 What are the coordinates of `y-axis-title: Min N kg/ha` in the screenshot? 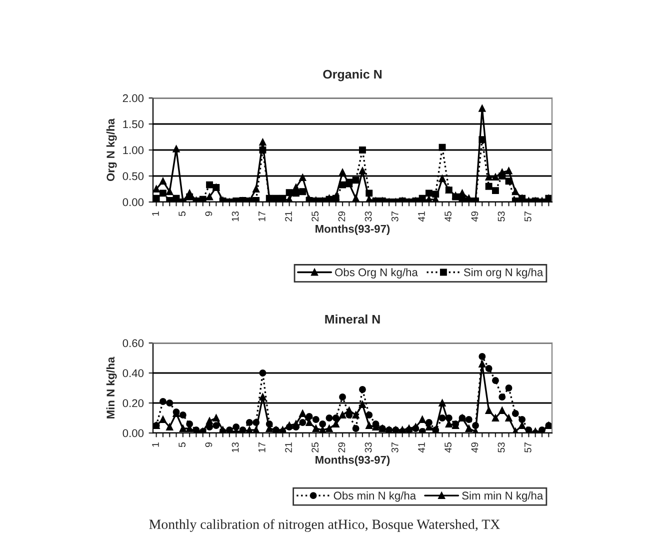 It's located at (111, 387).